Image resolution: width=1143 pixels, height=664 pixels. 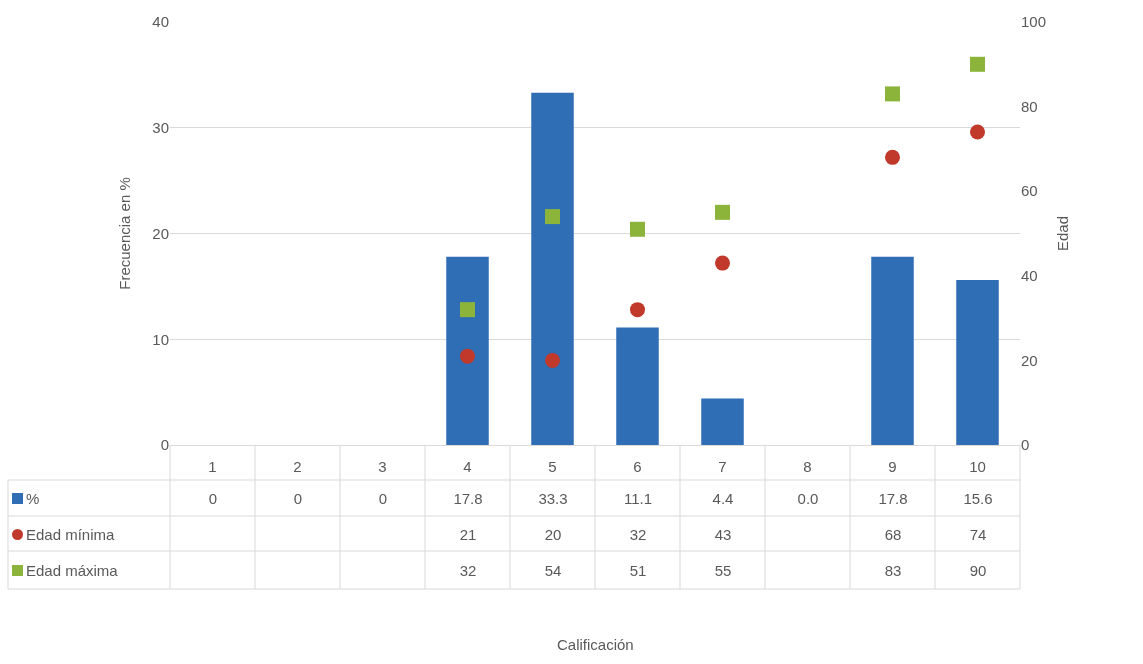 I want to click on x-tick-label: 7, so click(x=722, y=466).